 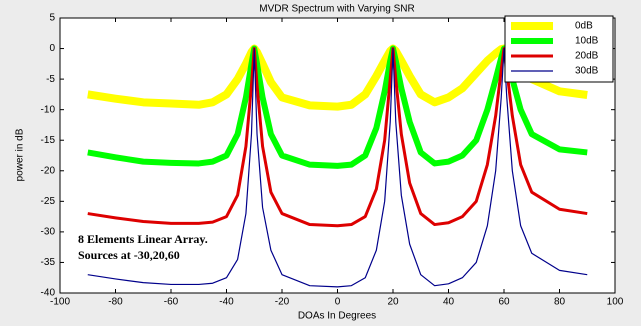 I want to click on y-tick-label: -35, so click(x=48, y=262).